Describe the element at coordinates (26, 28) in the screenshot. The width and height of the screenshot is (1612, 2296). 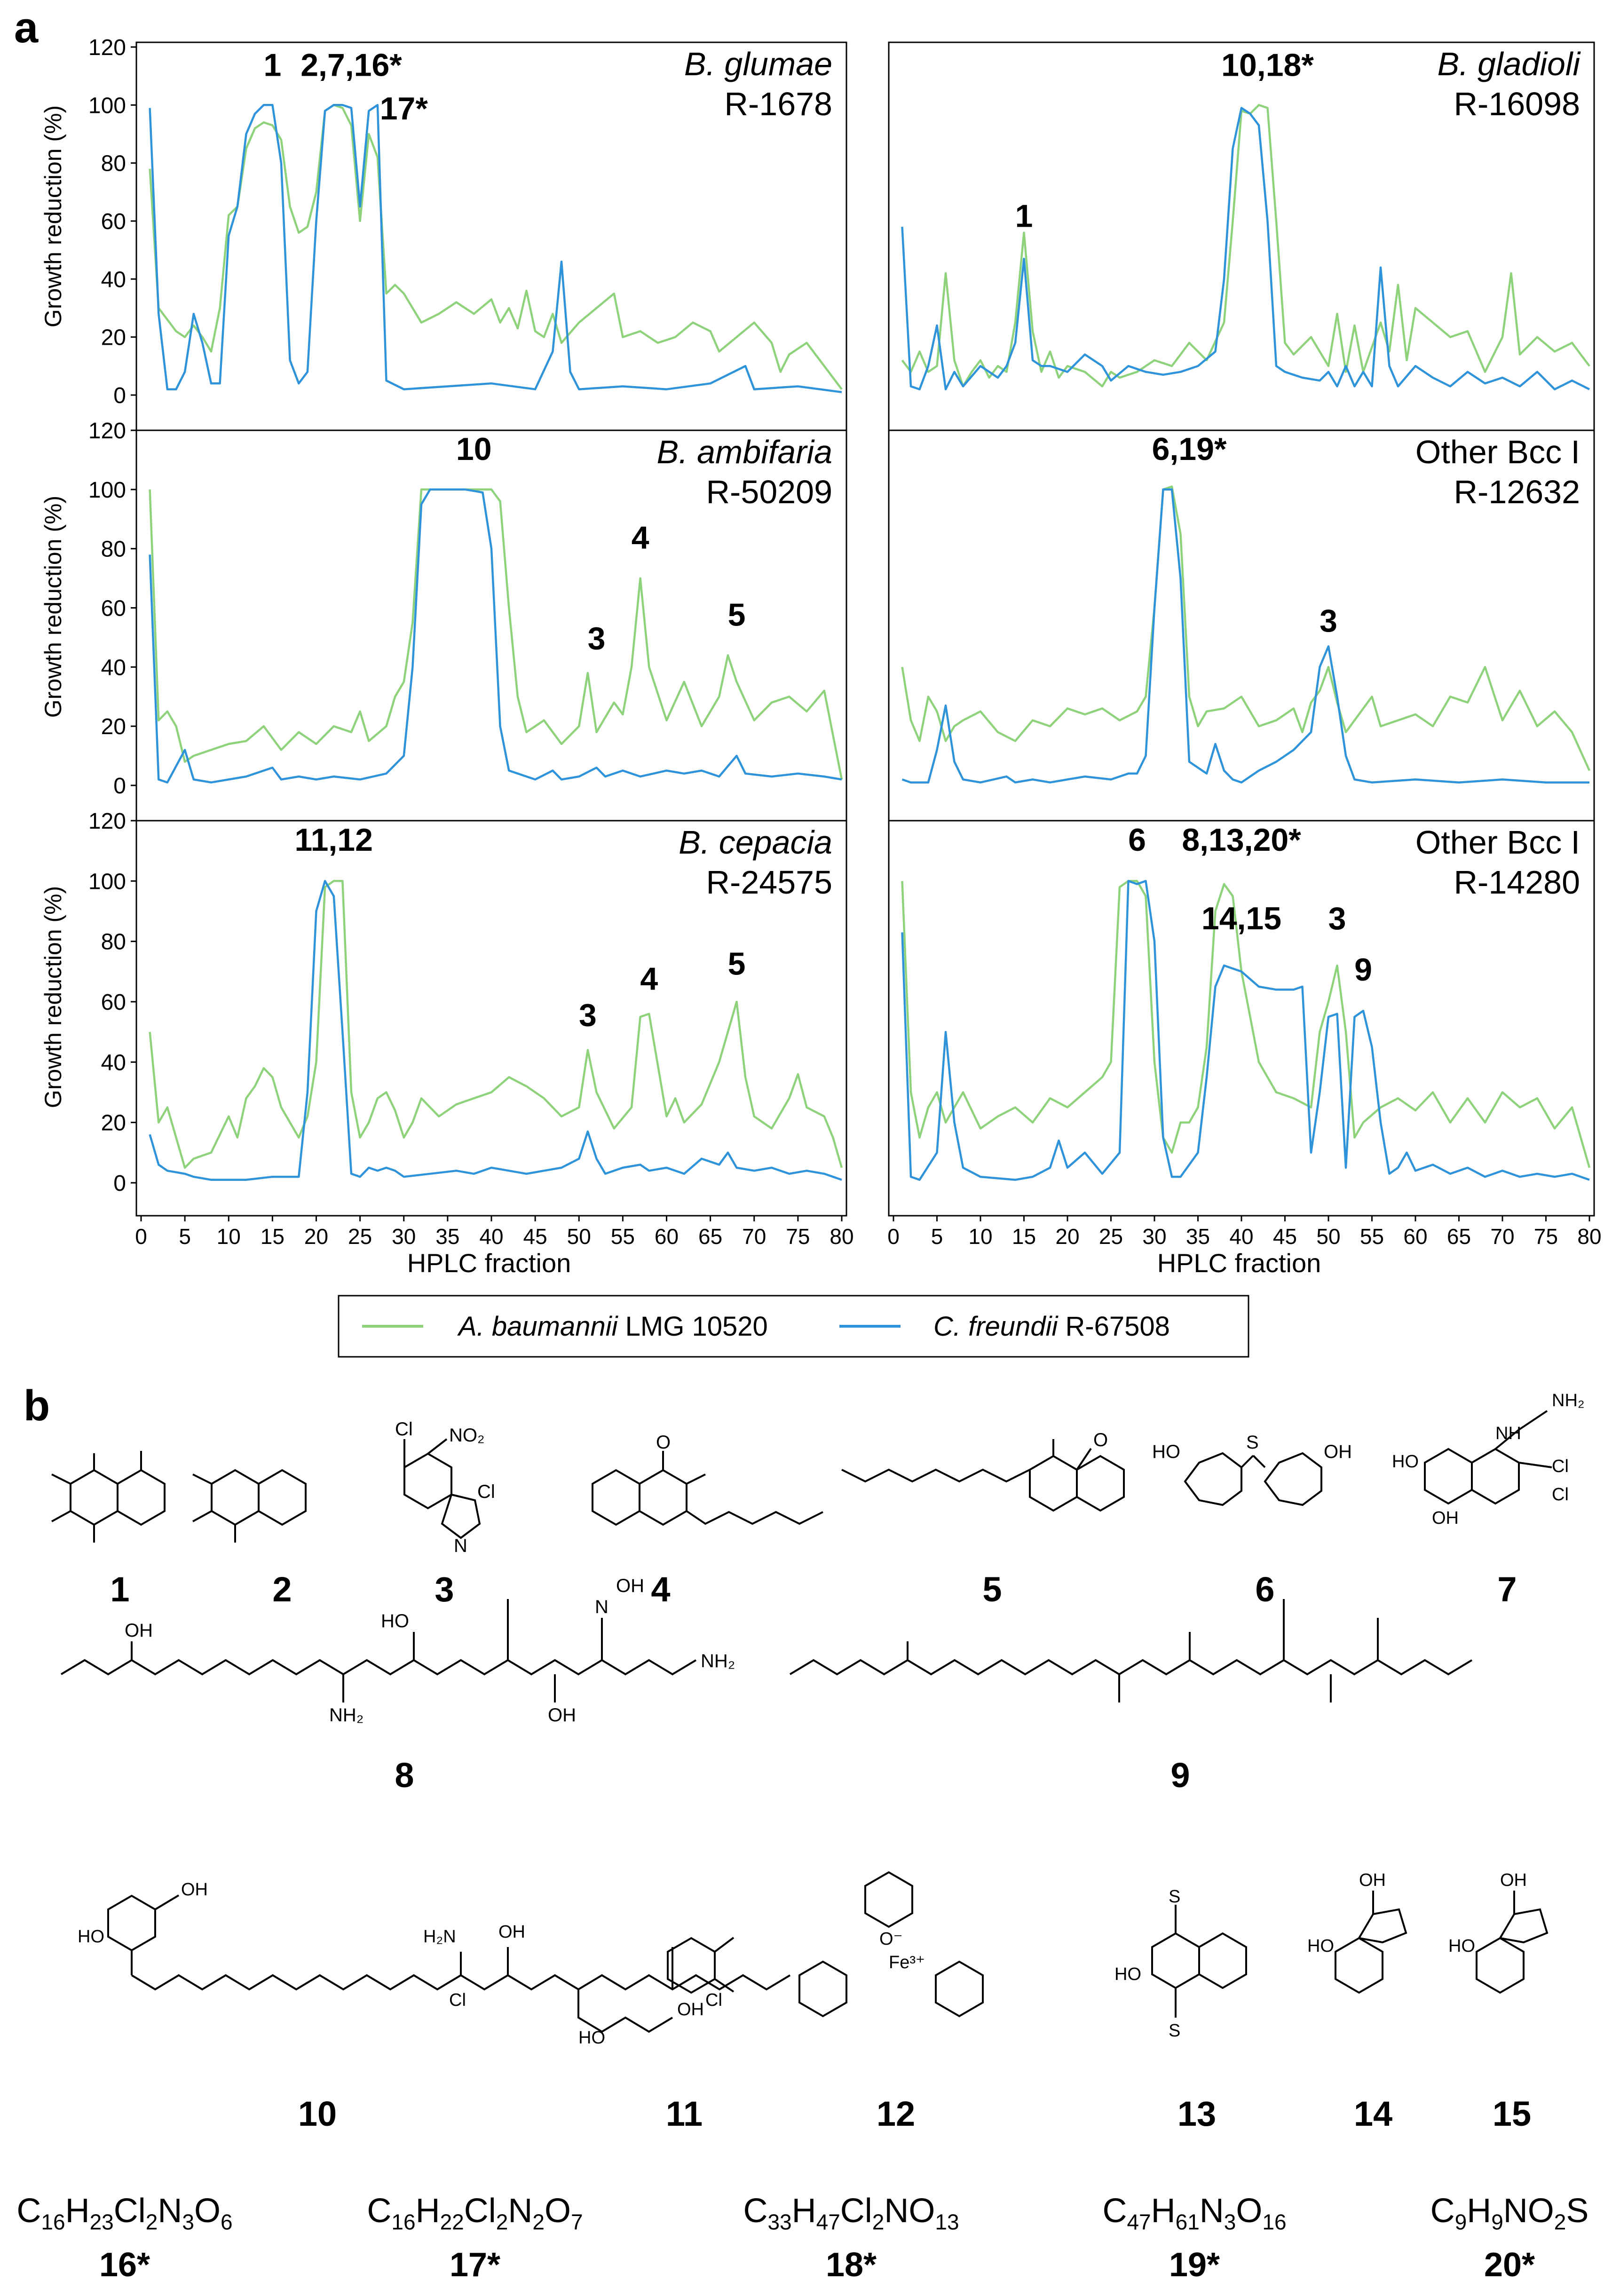
I see `panel-label-a: a` at that location.